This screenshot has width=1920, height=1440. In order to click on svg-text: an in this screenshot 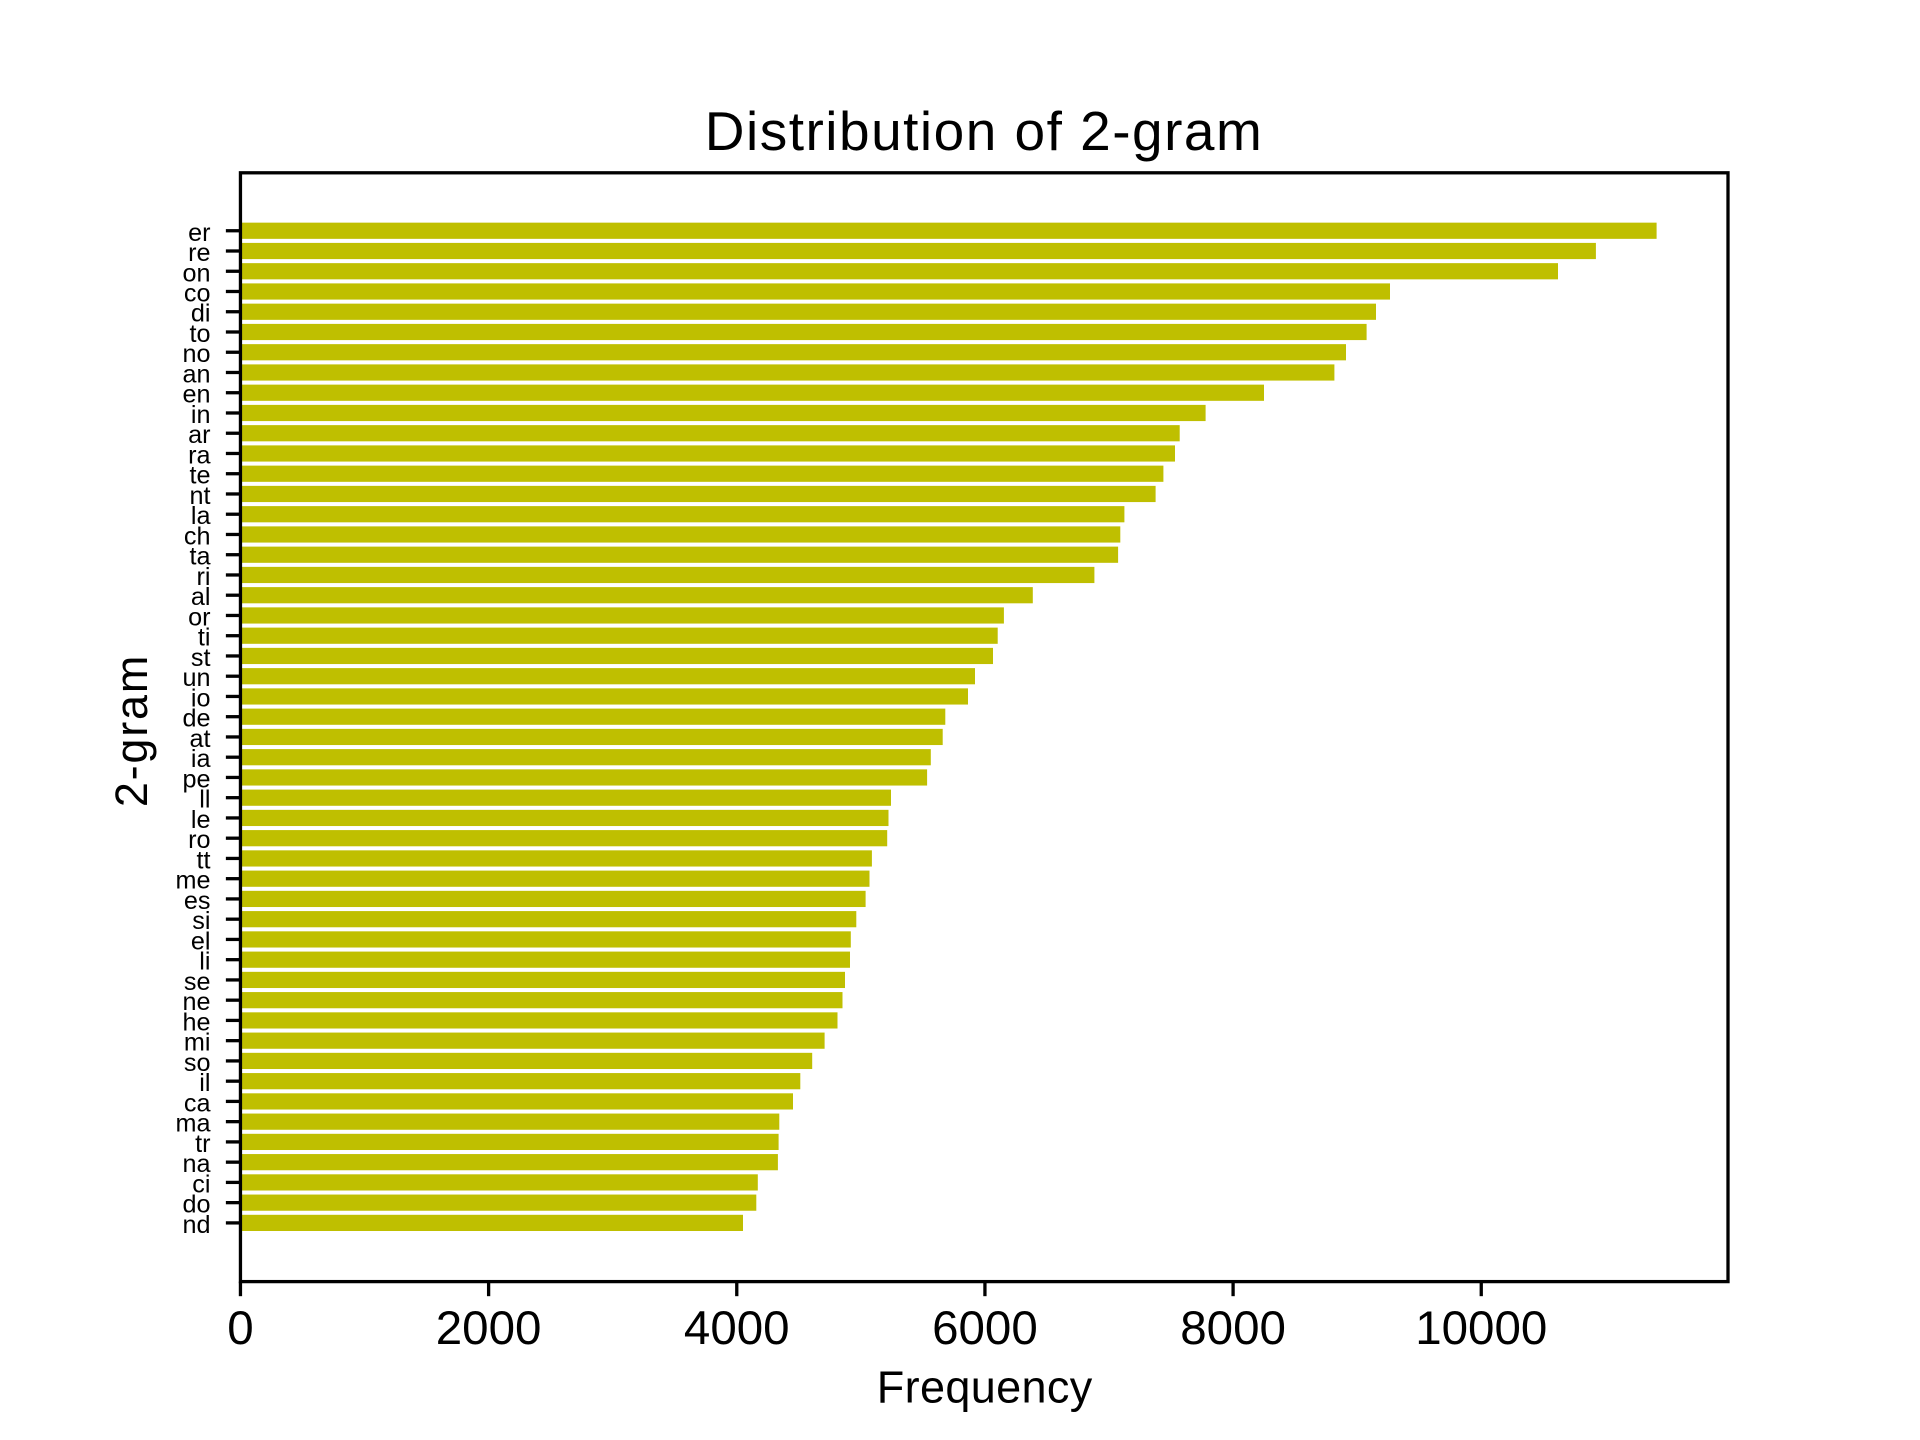, I will do `click(196, 374)`.